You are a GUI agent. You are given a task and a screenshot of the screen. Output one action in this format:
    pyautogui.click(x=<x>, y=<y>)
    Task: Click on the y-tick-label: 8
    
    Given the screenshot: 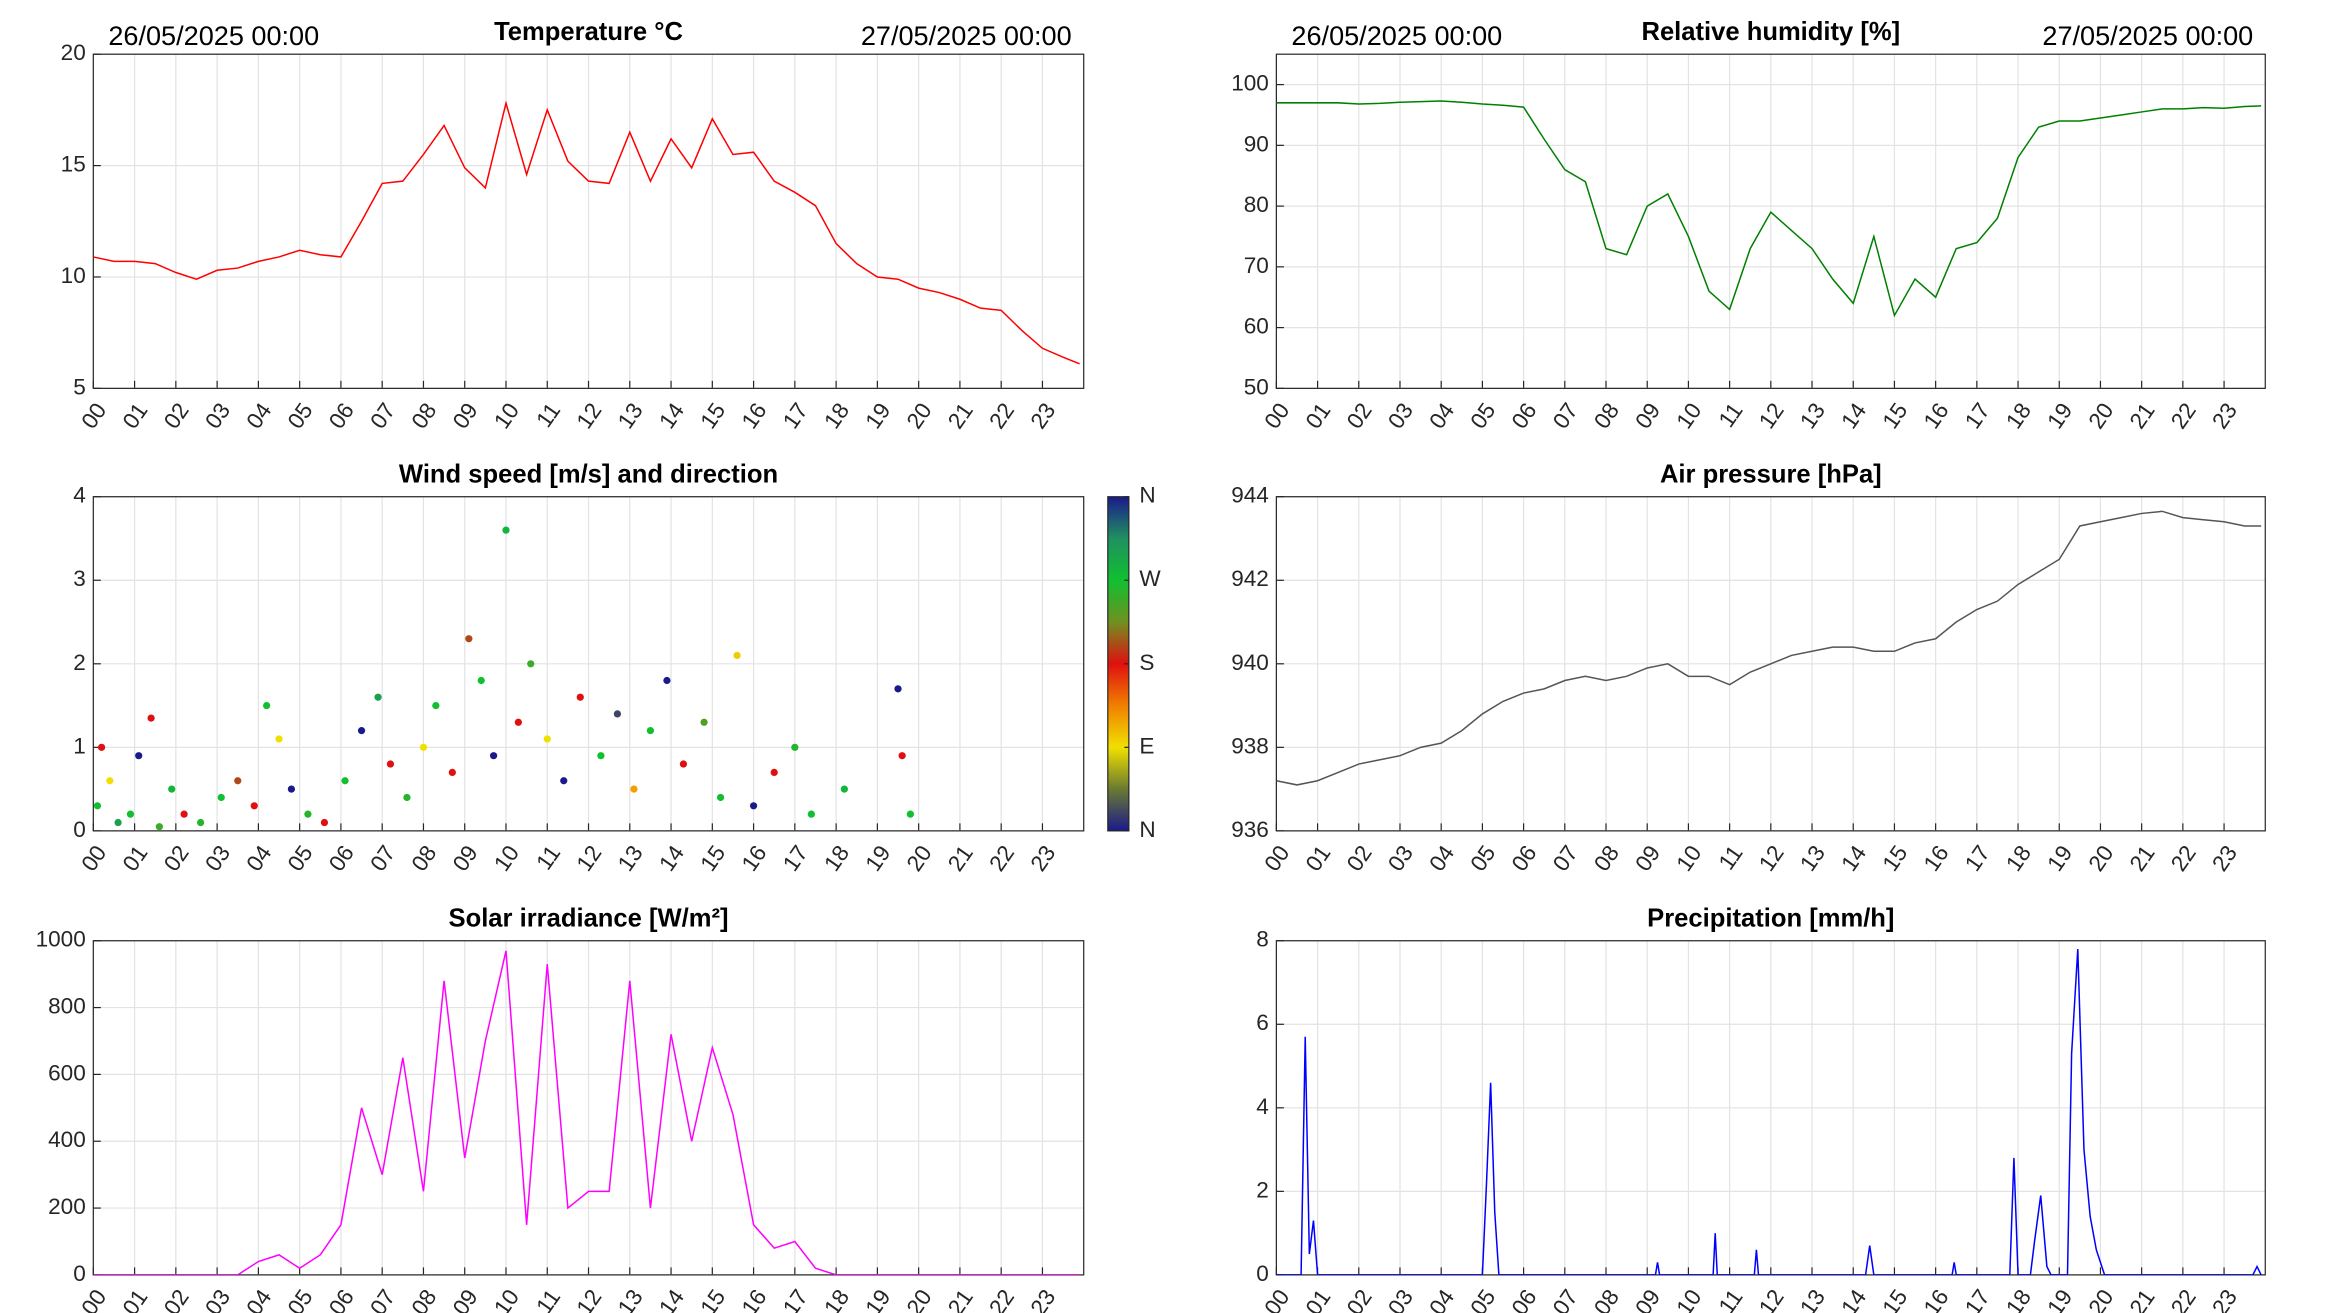 What is the action you would take?
    pyautogui.click(x=1262, y=939)
    